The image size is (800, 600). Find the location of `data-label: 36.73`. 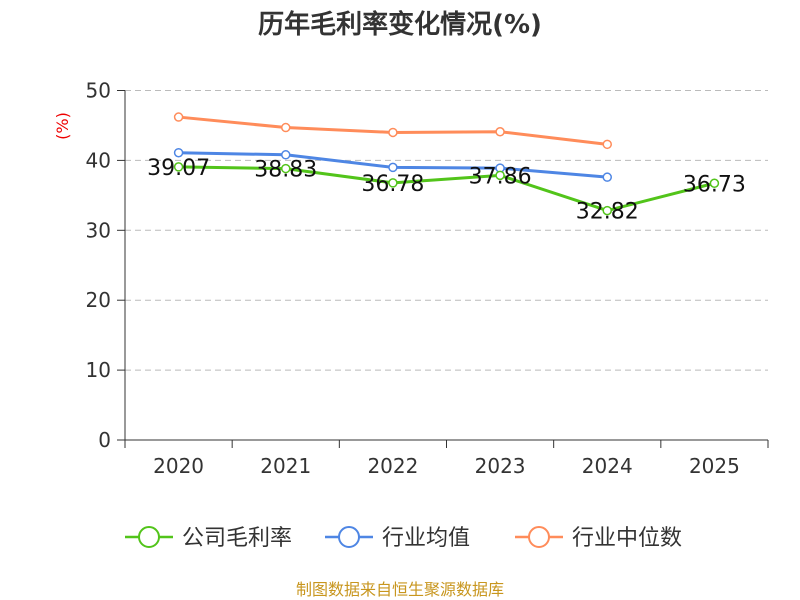

data-label: 36.73 is located at coordinates (714, 184).